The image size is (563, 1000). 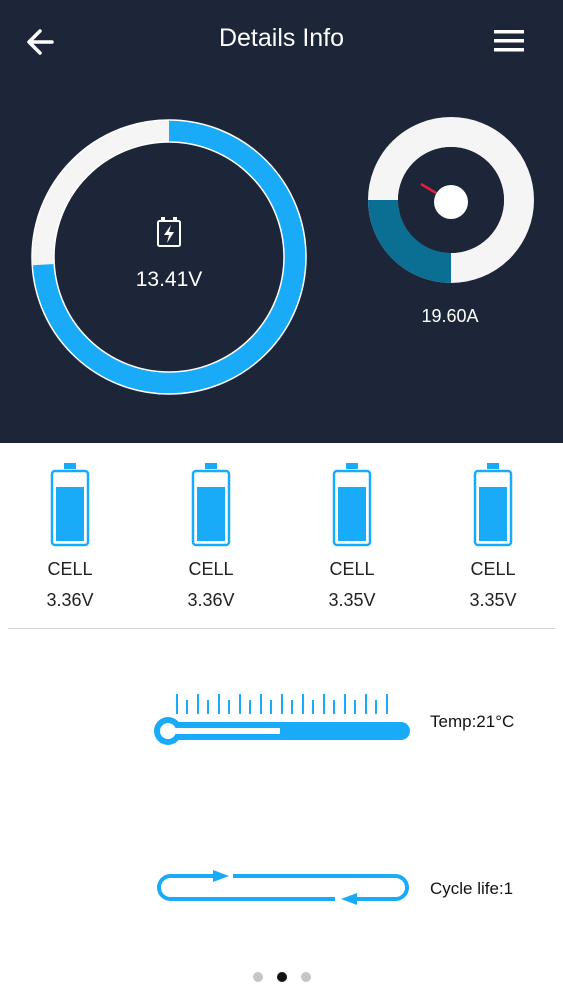 What do you see at coordinates (283, 887) in the screenshot?
I see `cycle-arrows-icon` at bounding box center [283, 887].